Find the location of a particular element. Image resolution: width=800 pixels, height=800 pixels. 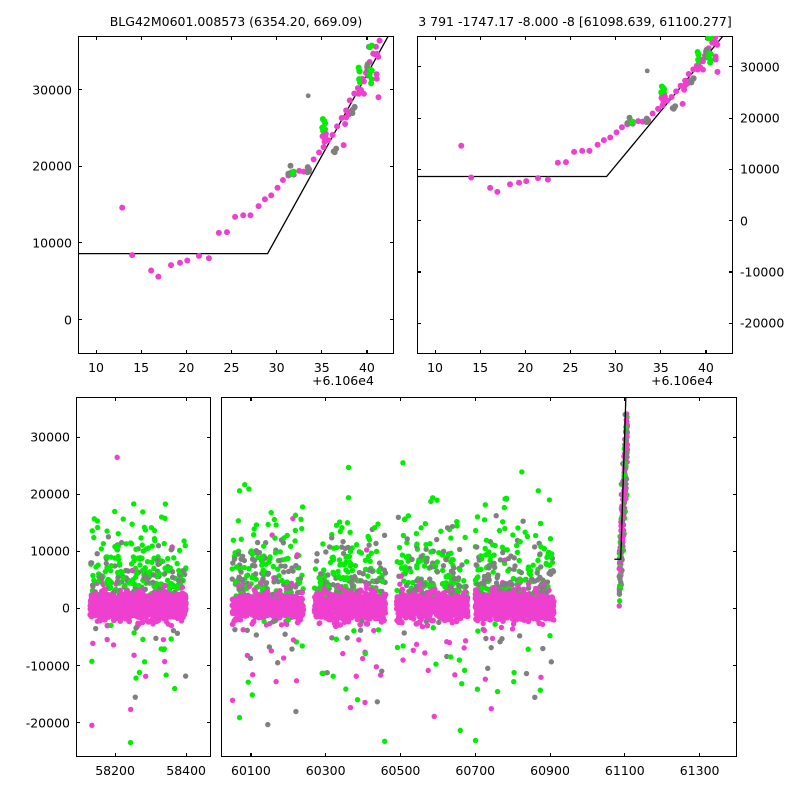

y-tick-label: -20000 is located at coordinates (762, 323).